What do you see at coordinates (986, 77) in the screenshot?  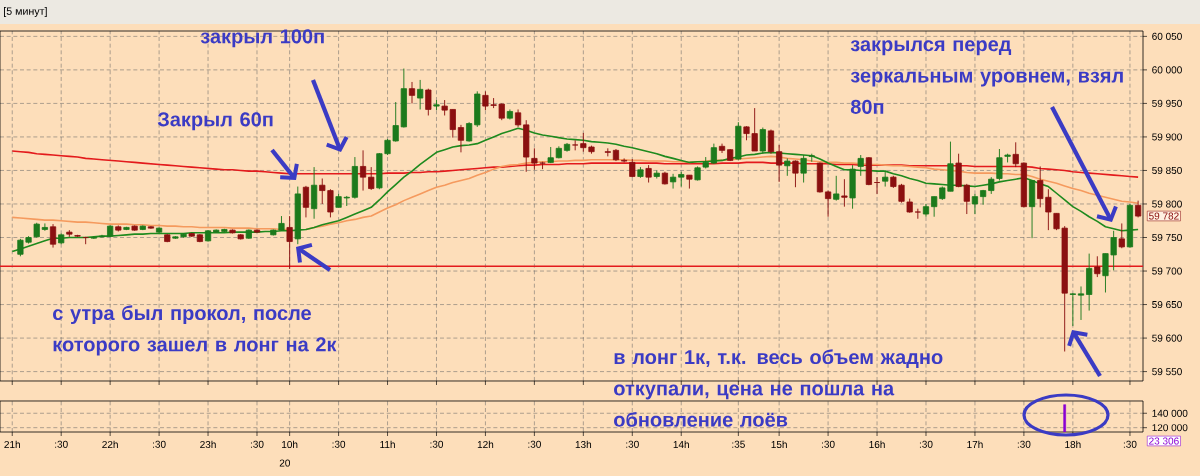 I see `annotation: закрылся перед зеркальным уровнем, взял 80п` at bounding box center [986, 77].